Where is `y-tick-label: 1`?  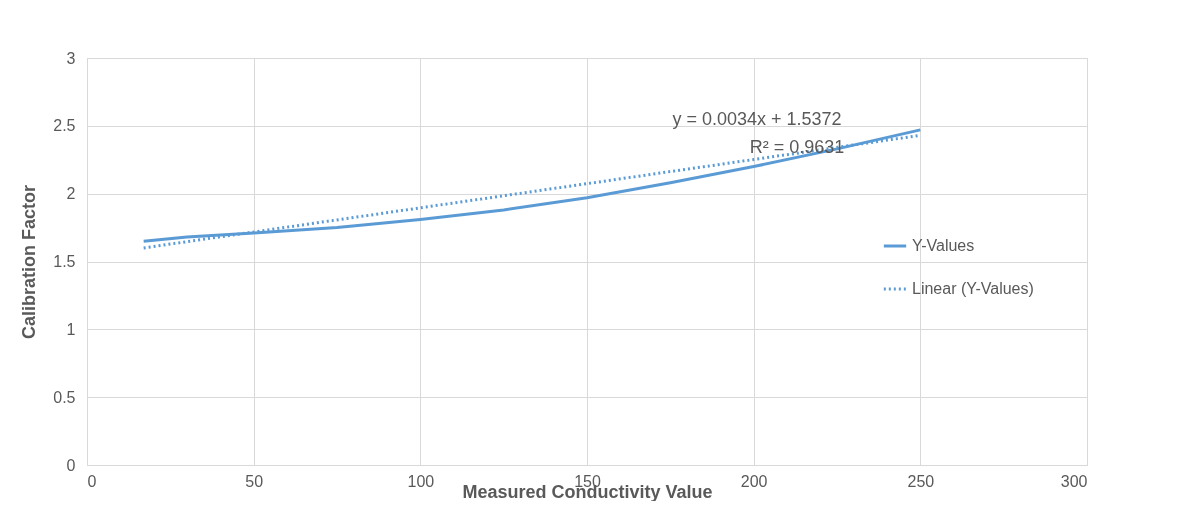 y-tick-label: 1 is located at coordinates (71, 329).